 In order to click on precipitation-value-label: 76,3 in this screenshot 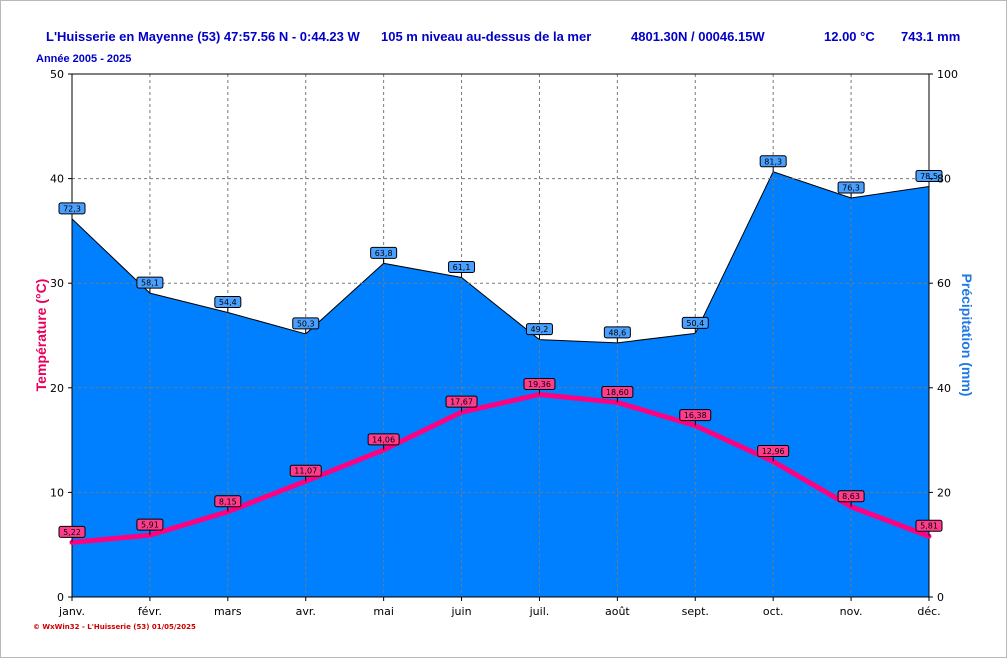, I will do `click(851, 189)`.